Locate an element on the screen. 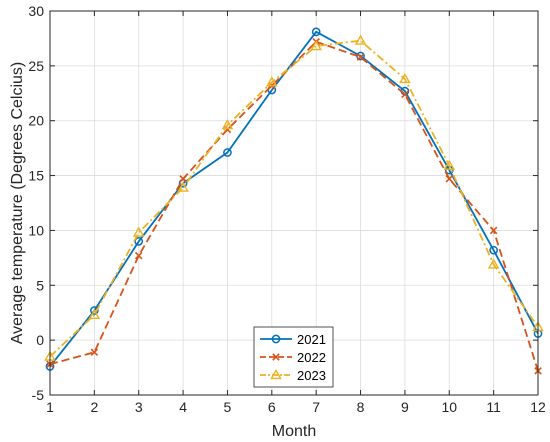 The width and height of the screenshot is (550, 442). x-axis-label: Month is located at coordinates (294, 431).